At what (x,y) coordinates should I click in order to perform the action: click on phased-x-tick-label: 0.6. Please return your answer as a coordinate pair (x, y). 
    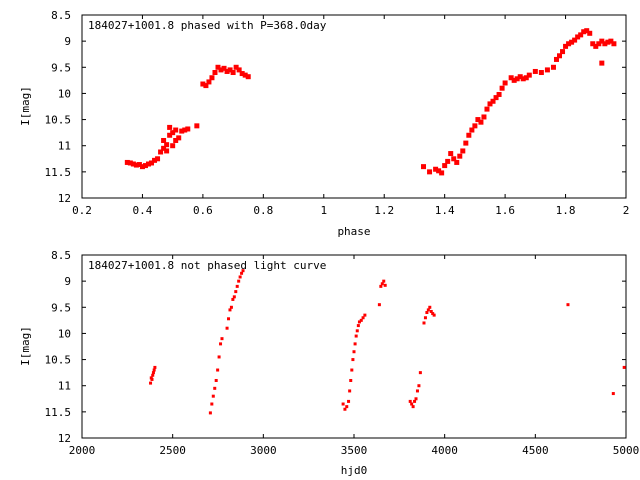
    Looking at the image, I should click on (203, 210).